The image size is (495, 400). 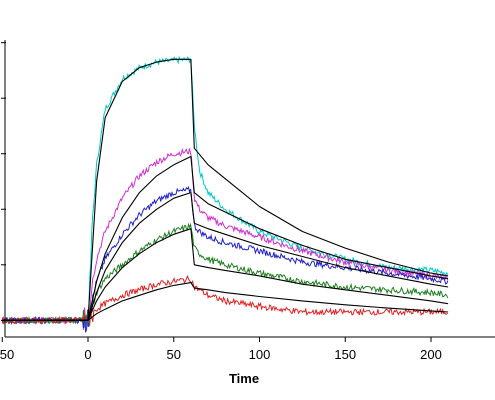 What do you see at coordinates (221, 349) in the screenshot?
I see `x-ticks: 50 0 50 100 150 200` at bounding box center [221, 349].